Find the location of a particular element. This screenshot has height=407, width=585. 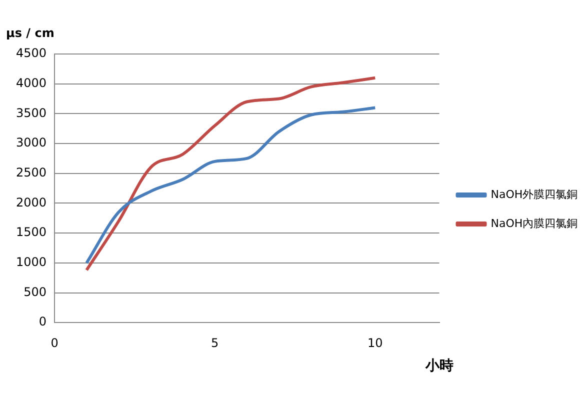

y-tick-label: 2500 is located at coordinates (31, 173).